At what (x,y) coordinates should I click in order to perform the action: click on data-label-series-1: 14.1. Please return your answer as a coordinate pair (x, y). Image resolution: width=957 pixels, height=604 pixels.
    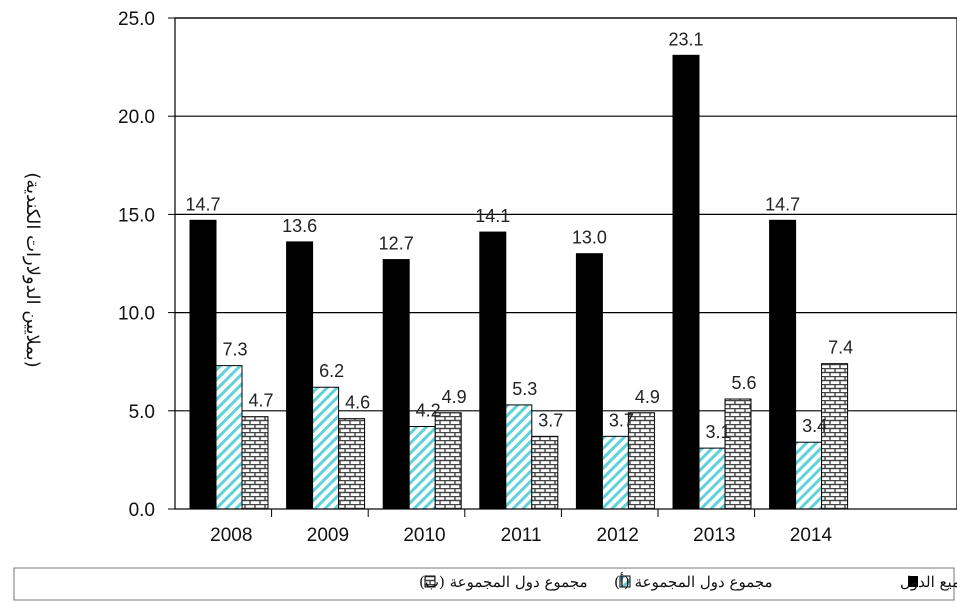
    Looking at the image, I should click on (492, 216).